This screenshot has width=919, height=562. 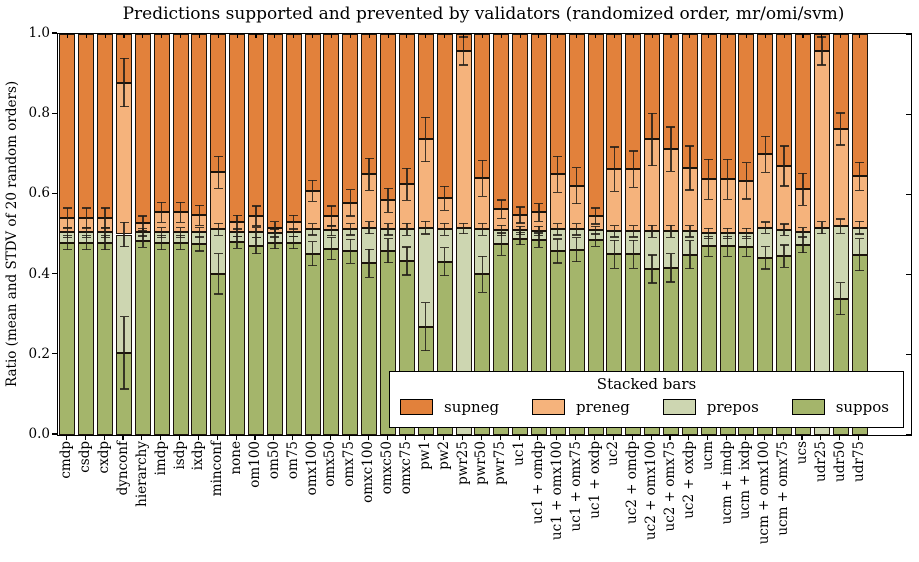 I want to click on bar-om50-supneg-segment, so click(x=274, y=131).